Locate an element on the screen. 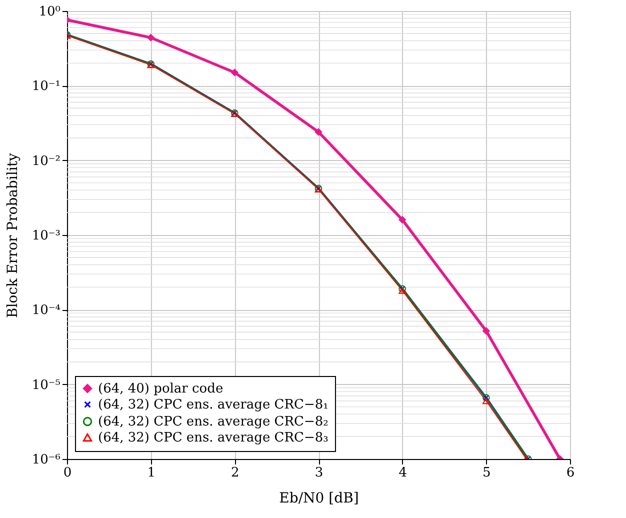 The width and height of the screenshot is (626, 518). y-axis-title: Block Error Probability is located at coordinates (12, 235).